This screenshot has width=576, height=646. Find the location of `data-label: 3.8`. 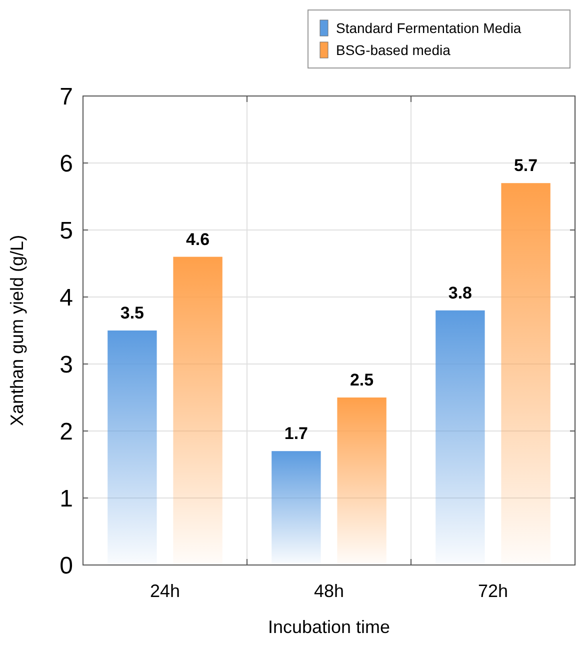

data-label: 3.8 is located at coordinates (460, 292).